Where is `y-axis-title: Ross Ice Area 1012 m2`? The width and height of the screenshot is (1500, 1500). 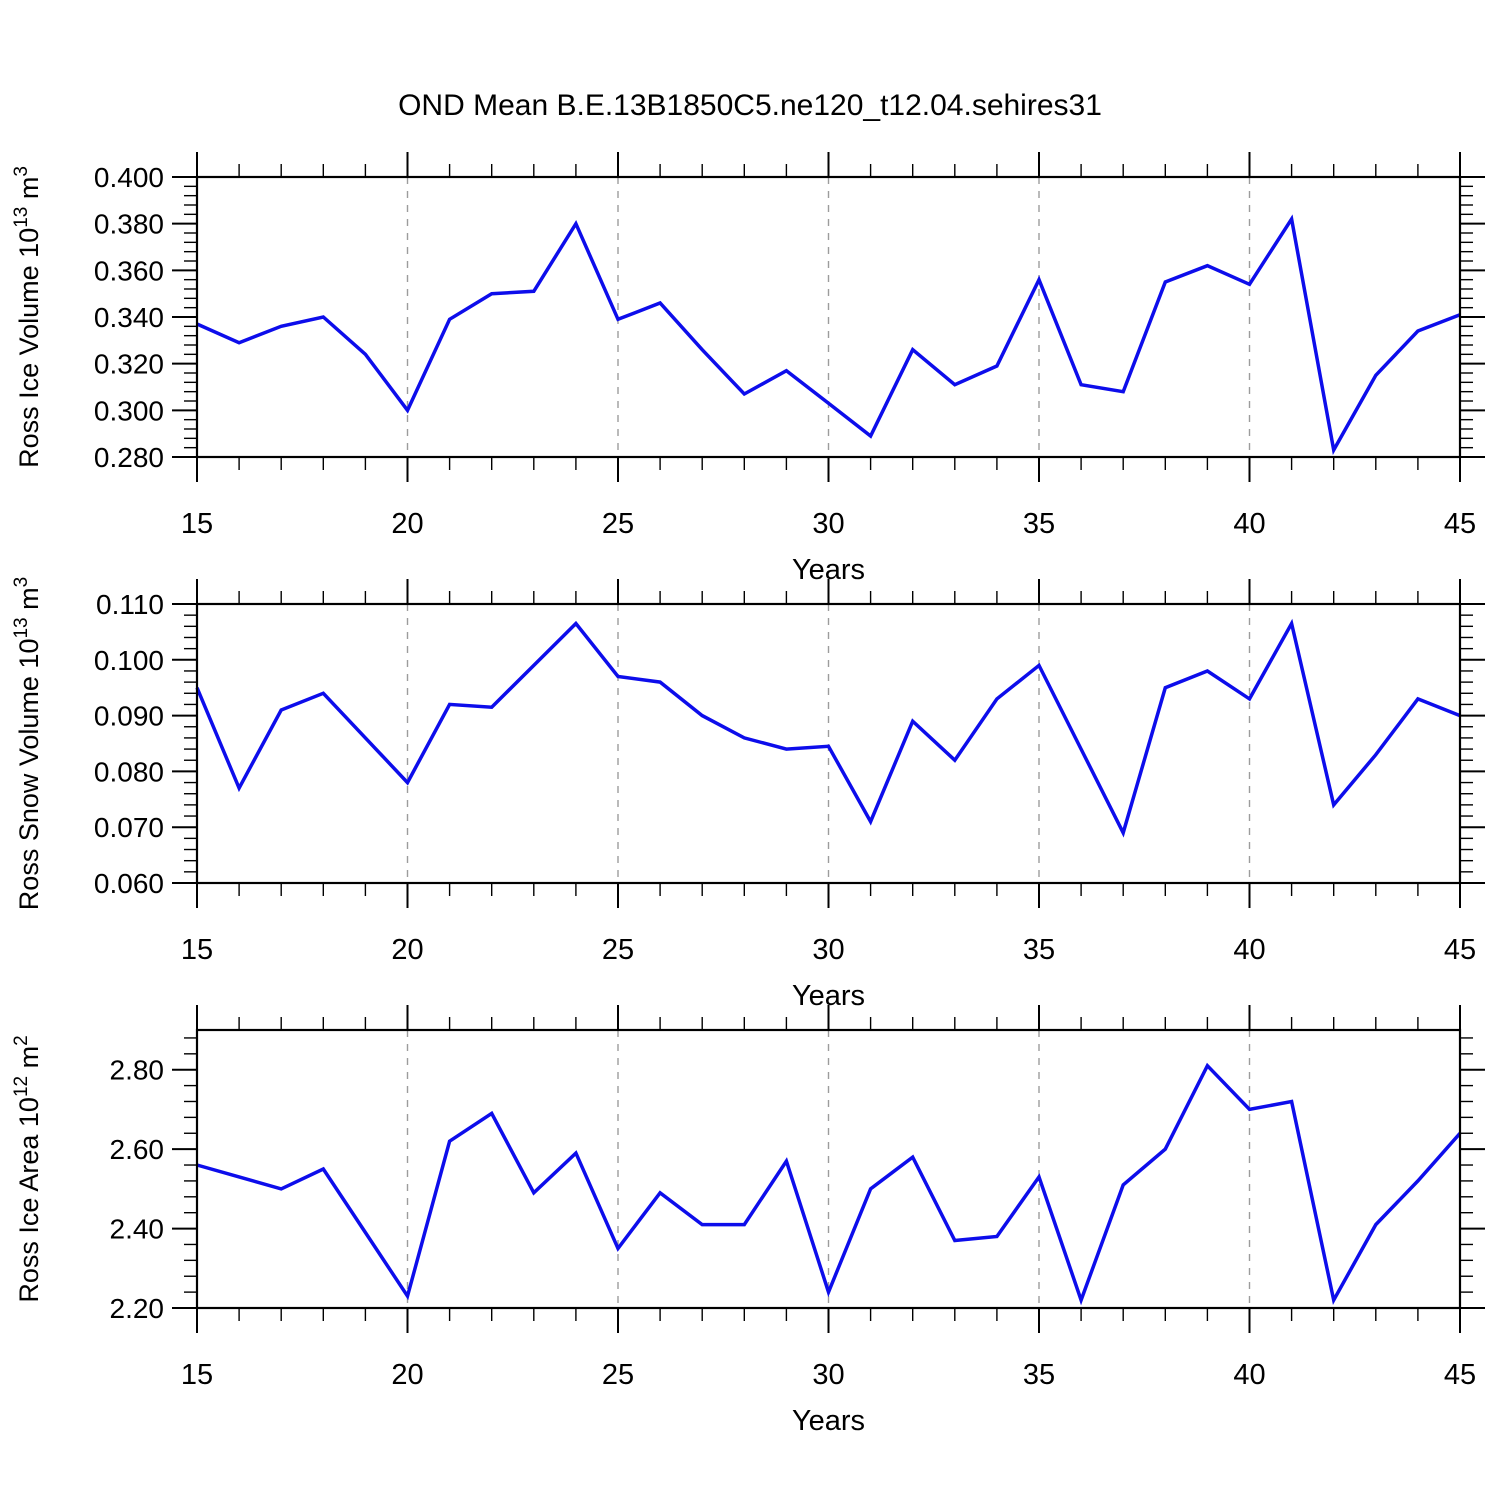 y-axis-title: Ross Ice Area 1012 m2 is located at coordinates (27, 1168).